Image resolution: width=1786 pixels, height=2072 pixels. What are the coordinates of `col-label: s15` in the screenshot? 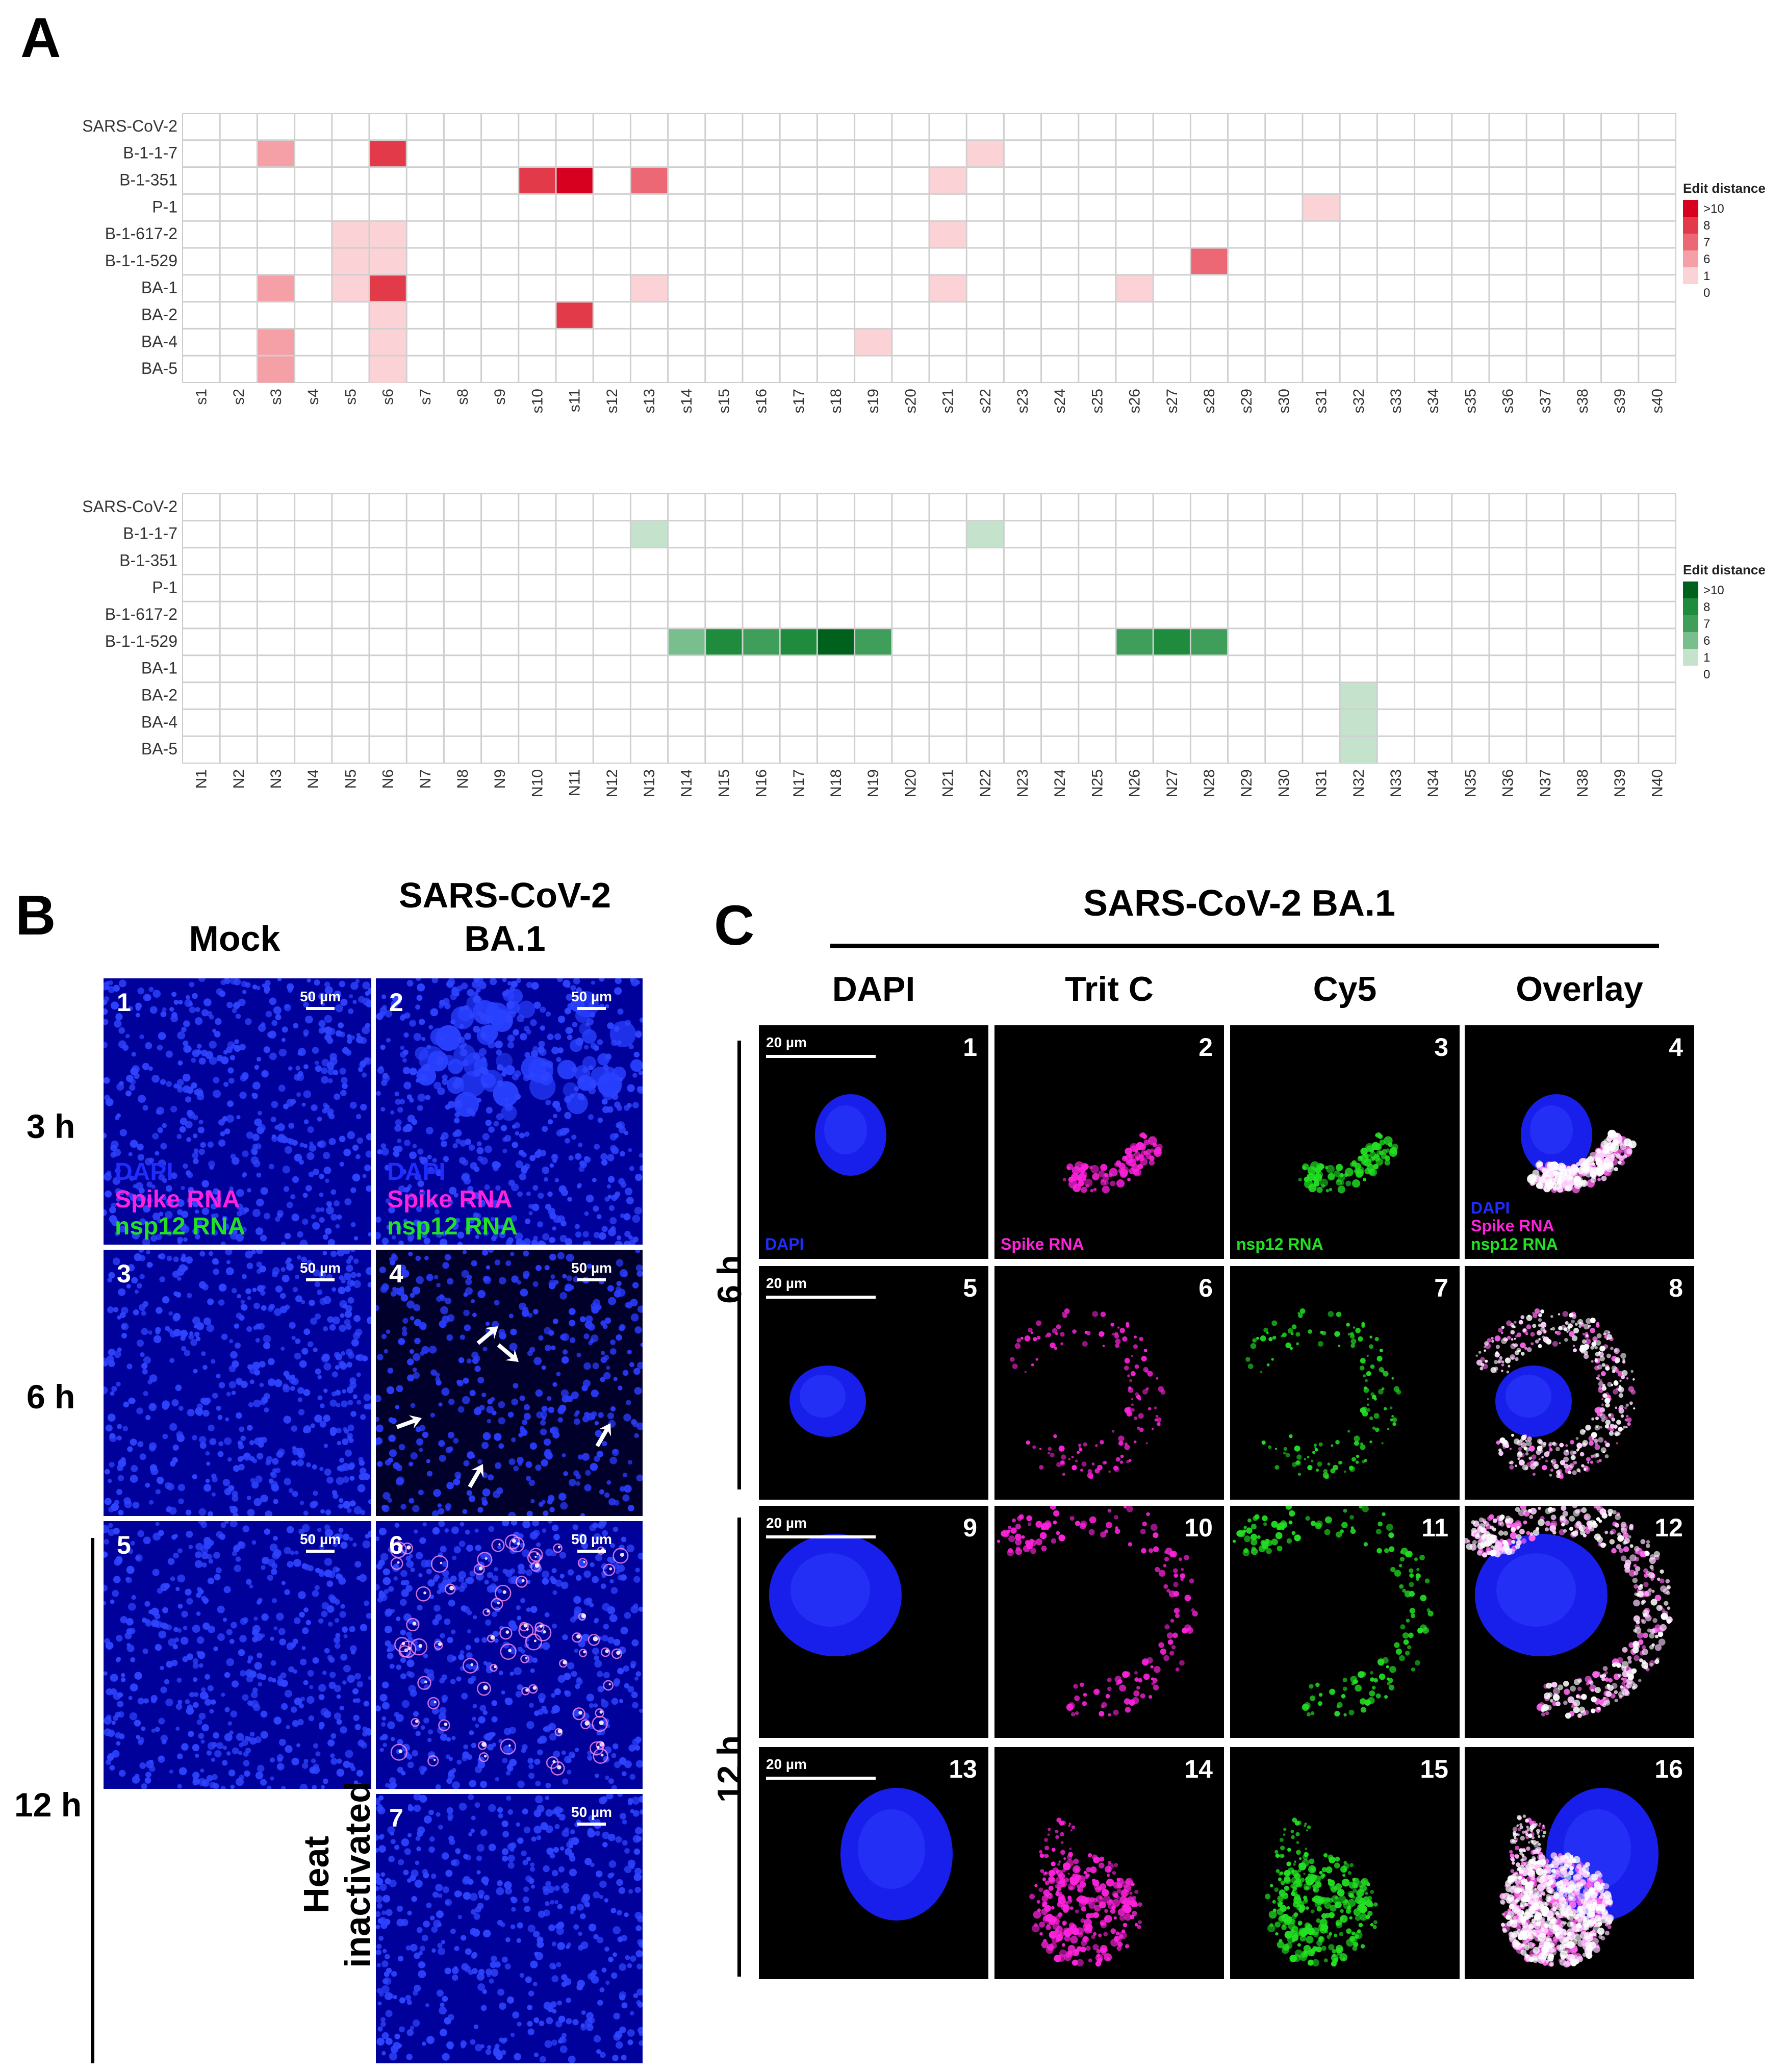 It's located at (724, 401).